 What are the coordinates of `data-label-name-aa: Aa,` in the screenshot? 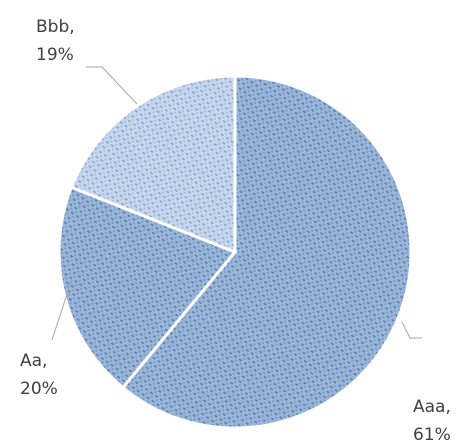 It's located at (33, 361).